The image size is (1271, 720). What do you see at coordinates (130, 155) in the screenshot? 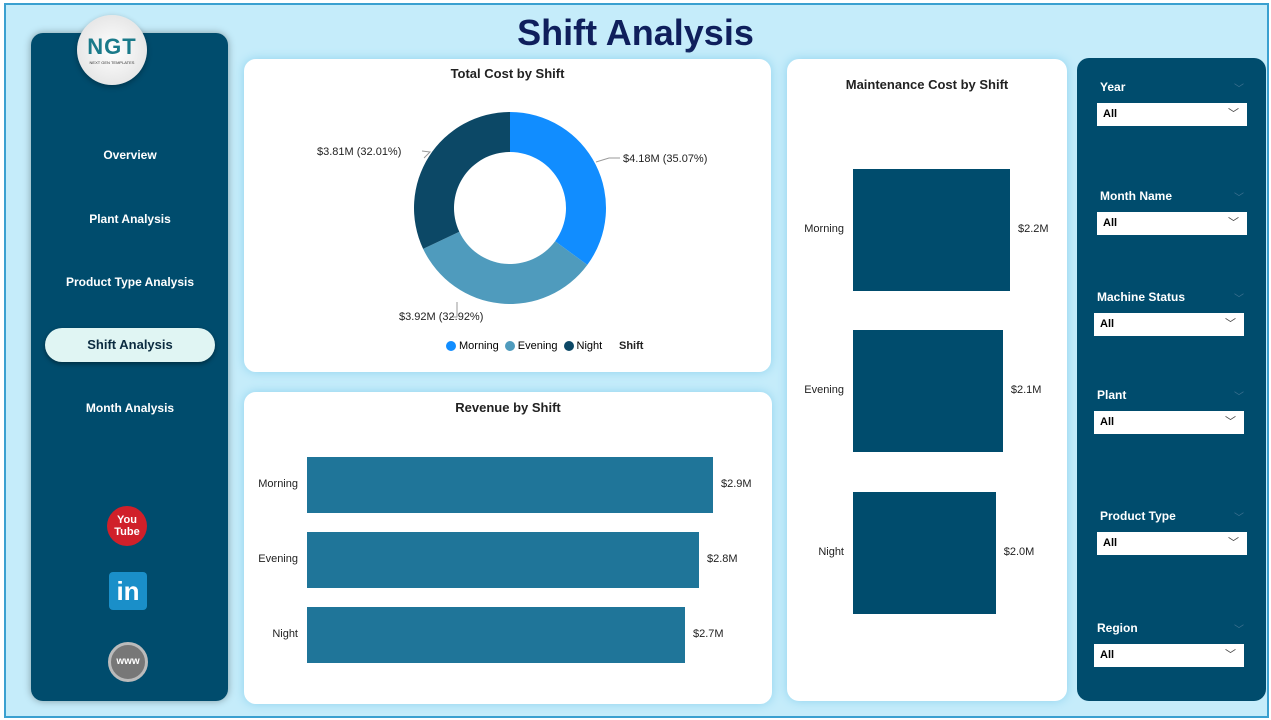
I see `nav-overview: Overview` at bounding box center [130, 155].